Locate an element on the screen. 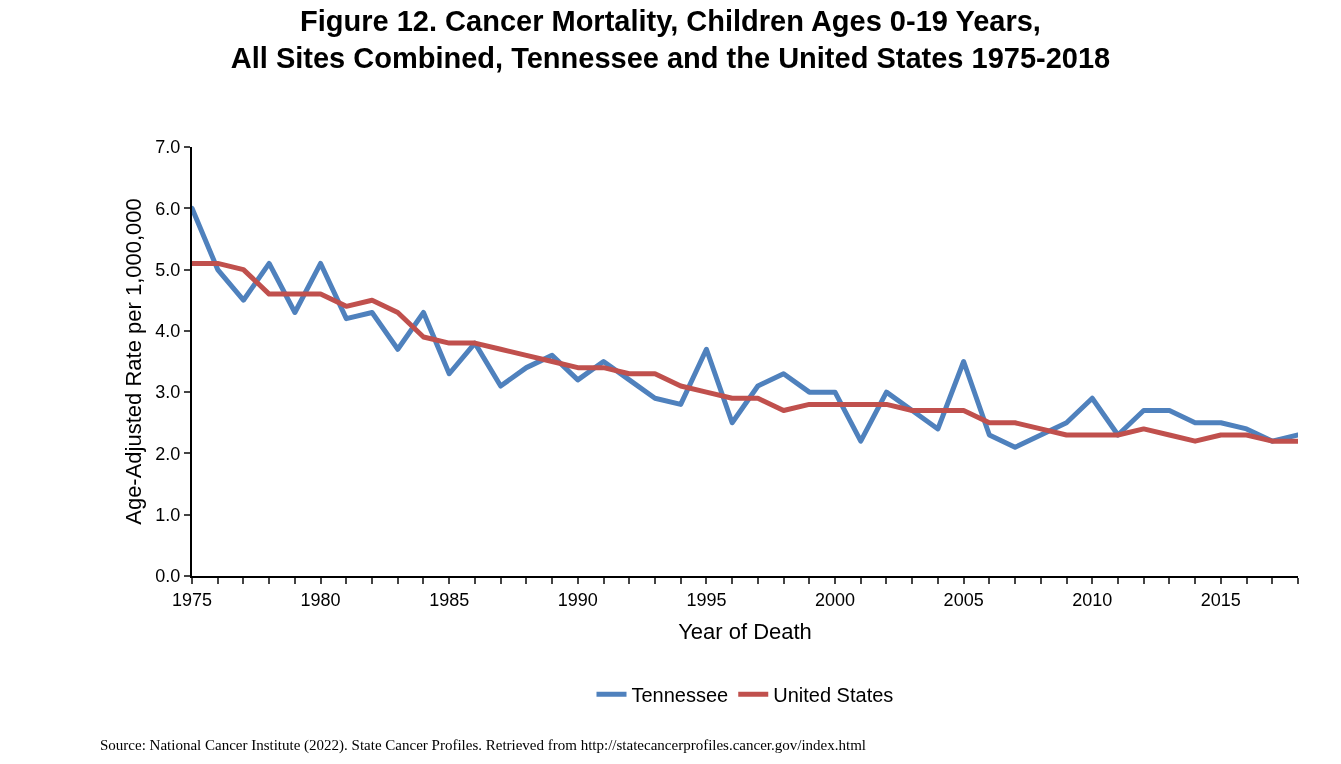  chart-title: Figure 12. Cancer Mortality, Children Ages 0-19 Years, All Sites Combined, Tennessee and the United States 1975-2018 is located at coordinates (670, 39).